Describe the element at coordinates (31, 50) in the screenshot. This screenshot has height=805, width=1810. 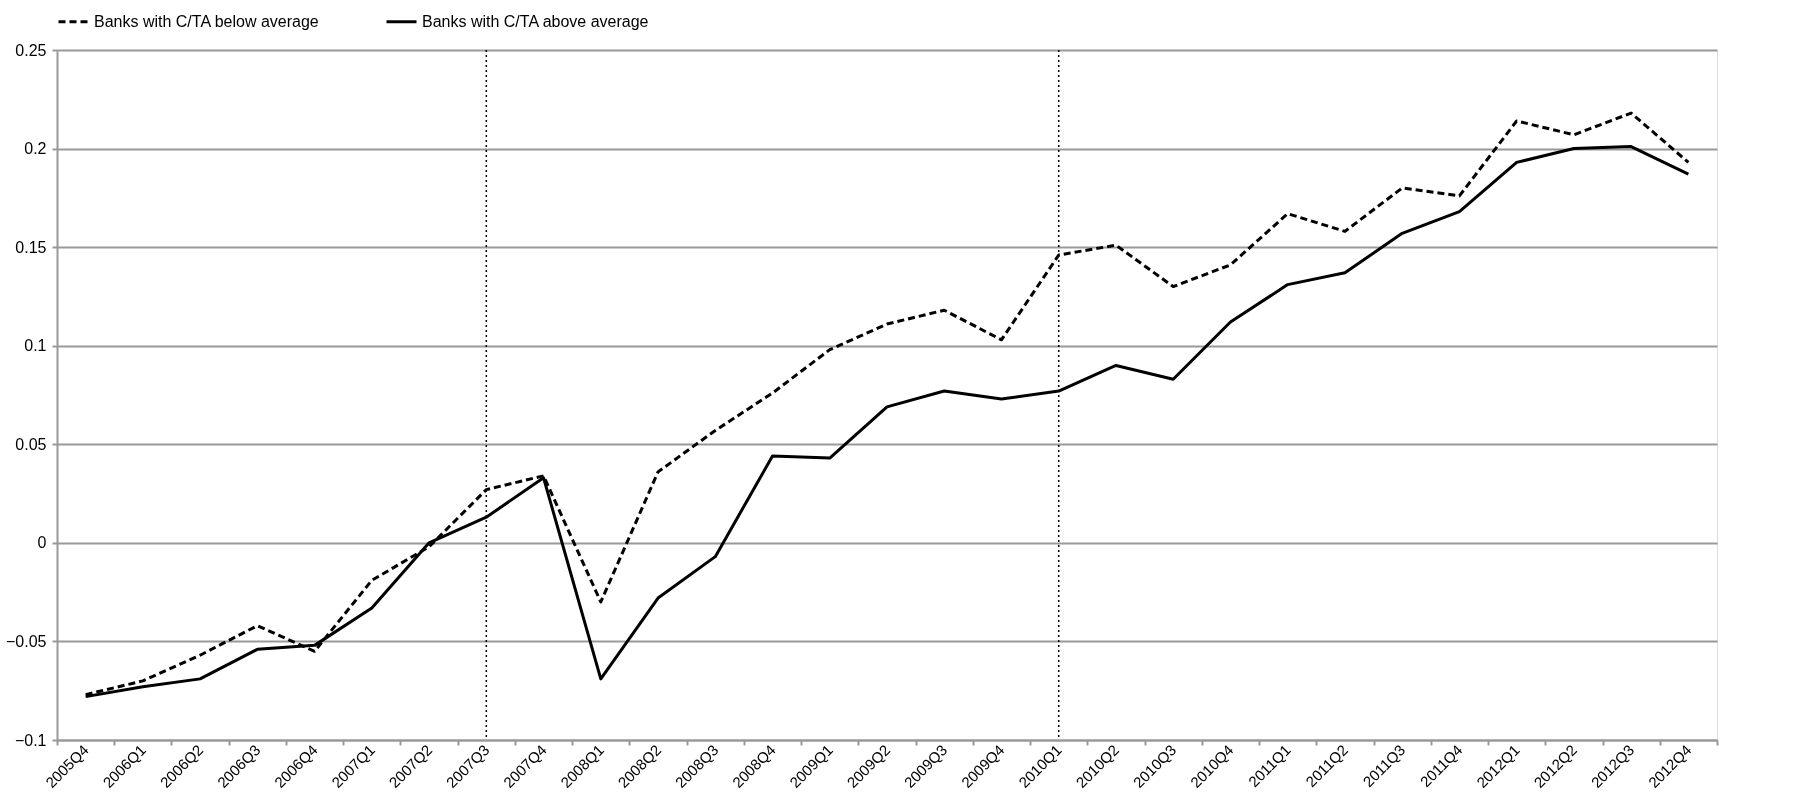
I see `y-tick-label: 0.25` at that location.